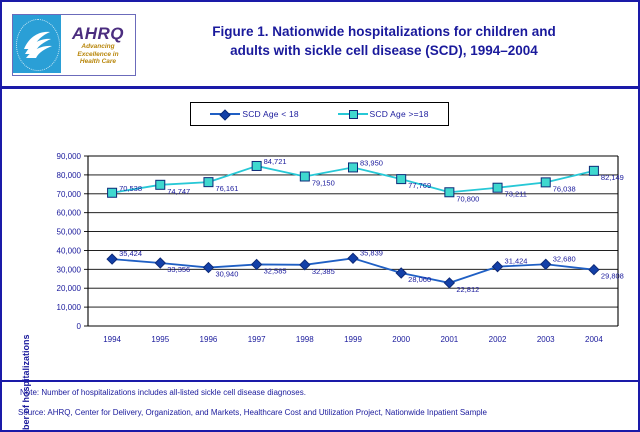 Image resolution: width=640 pixels, height=432 pixels. Describe the element at coordinates (546, 339) in the screenshot. I see `x-axis-tick-label: 2003` at that location.